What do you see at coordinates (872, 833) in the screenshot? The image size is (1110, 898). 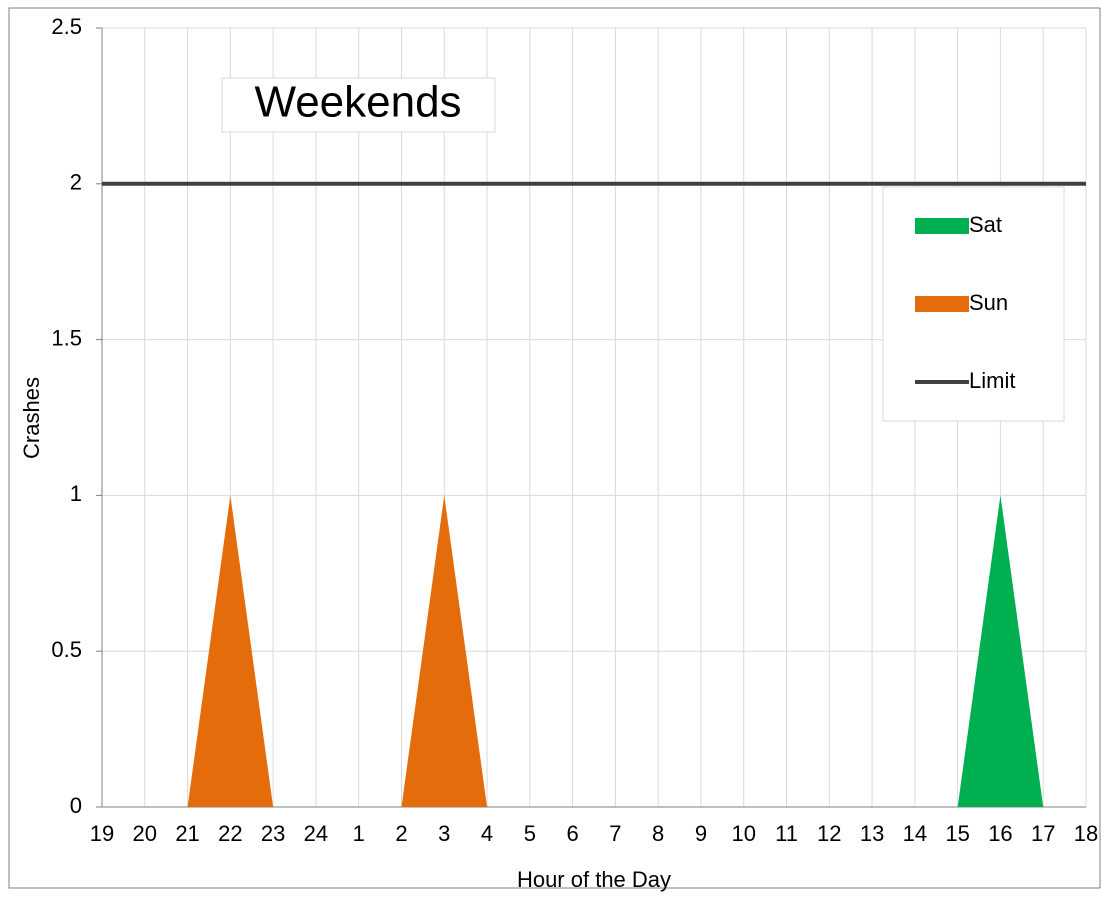 I see `x-tick-label: 13` at bounding box center [872, 833].